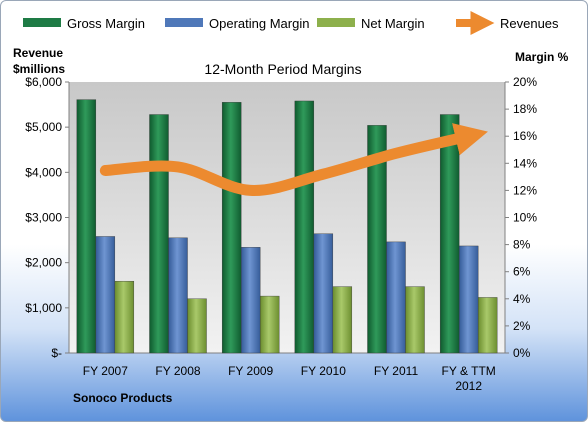  What do you see at coordinates (43, 263) in the screenshot?
I see `left-tick-label: $2,000` at bounding box center [43, 263].